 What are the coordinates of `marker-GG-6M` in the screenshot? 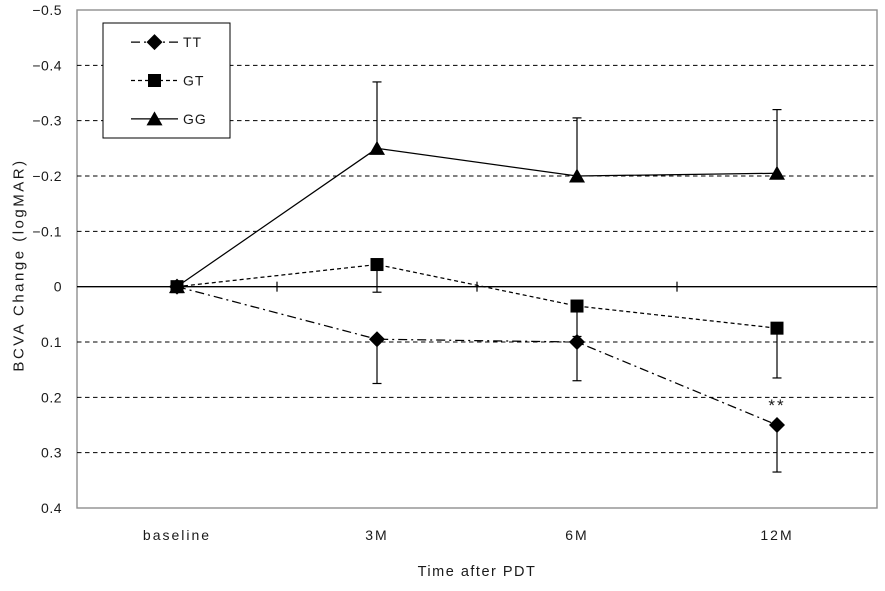 It's located at (577, 175).